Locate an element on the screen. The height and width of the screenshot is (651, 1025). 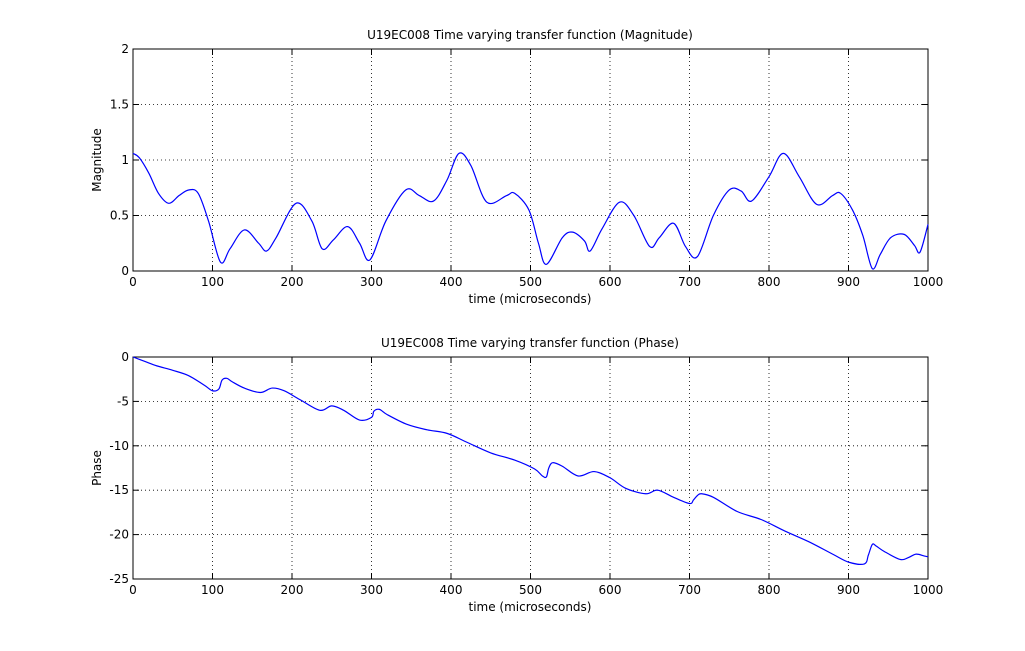
magnitude-xtick-label: 800 is located at coordinates (769, 282).